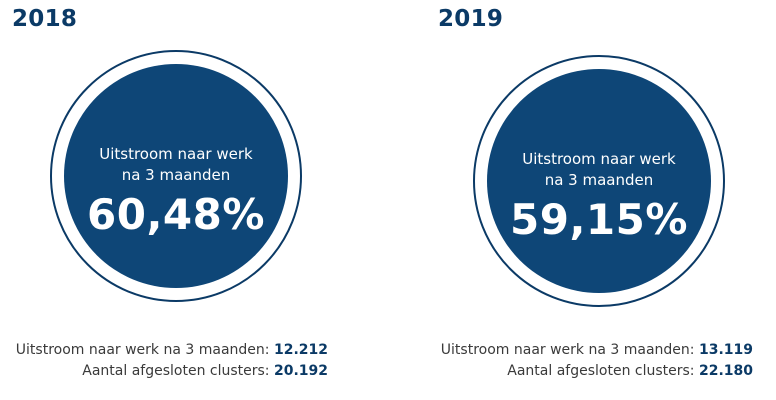 Image resolution: width=776 pixels, height=400 pixels. I want to click on year-heading: 2018, so click(45, 19).